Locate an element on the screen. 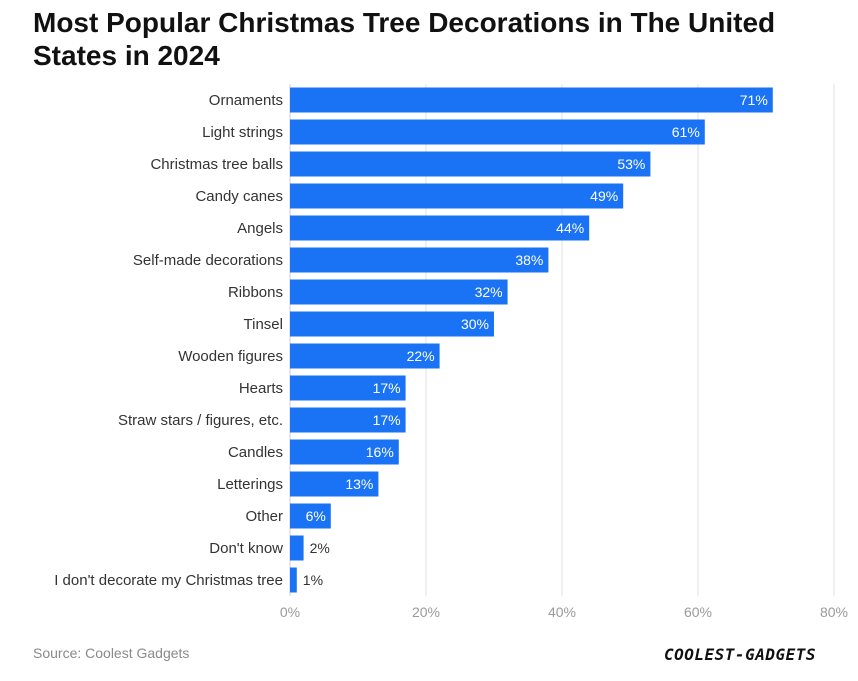 The height and width of the screenshot is (681, 858). x-tick-label: 40% is located at coordinates (562, 612).